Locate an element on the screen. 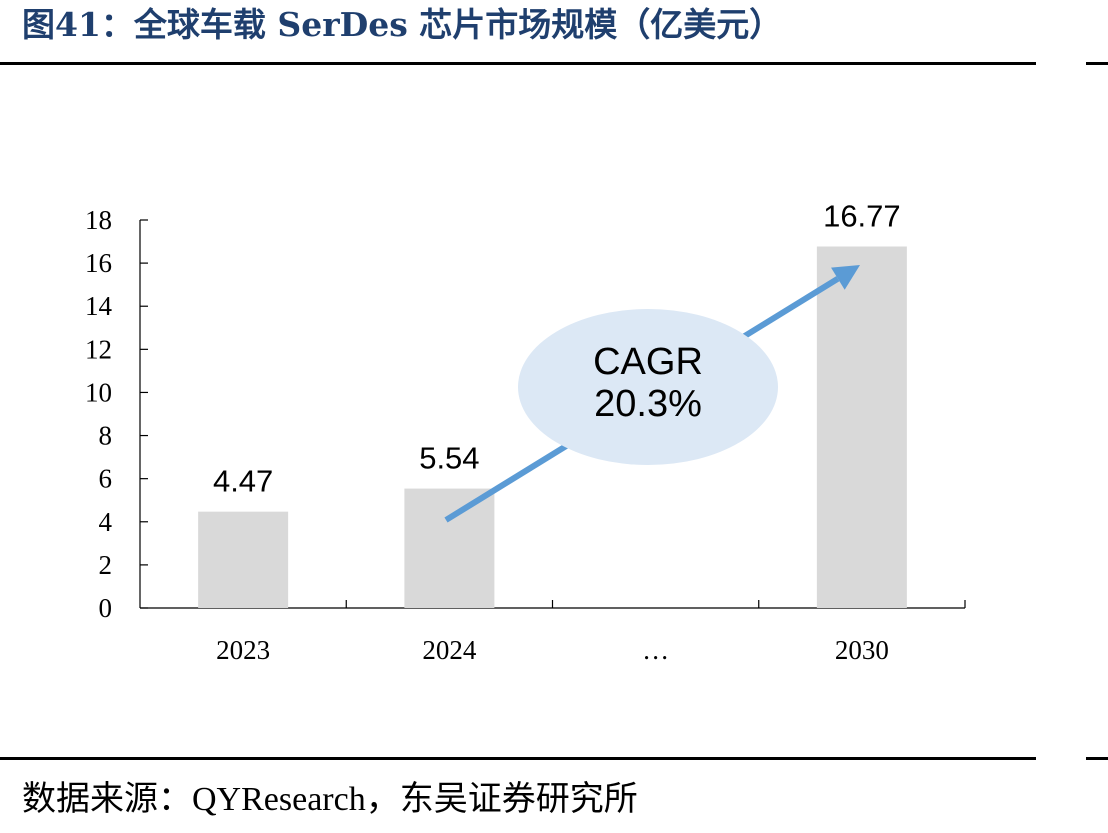 This screenshot has width=1108, height=833. data-label: 16.77 is located at coordinates (862, 216).